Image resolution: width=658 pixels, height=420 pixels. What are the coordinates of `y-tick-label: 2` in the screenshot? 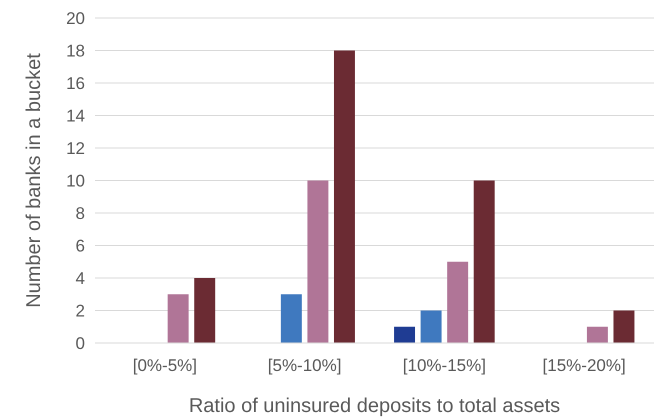 It's located at (80, 310).